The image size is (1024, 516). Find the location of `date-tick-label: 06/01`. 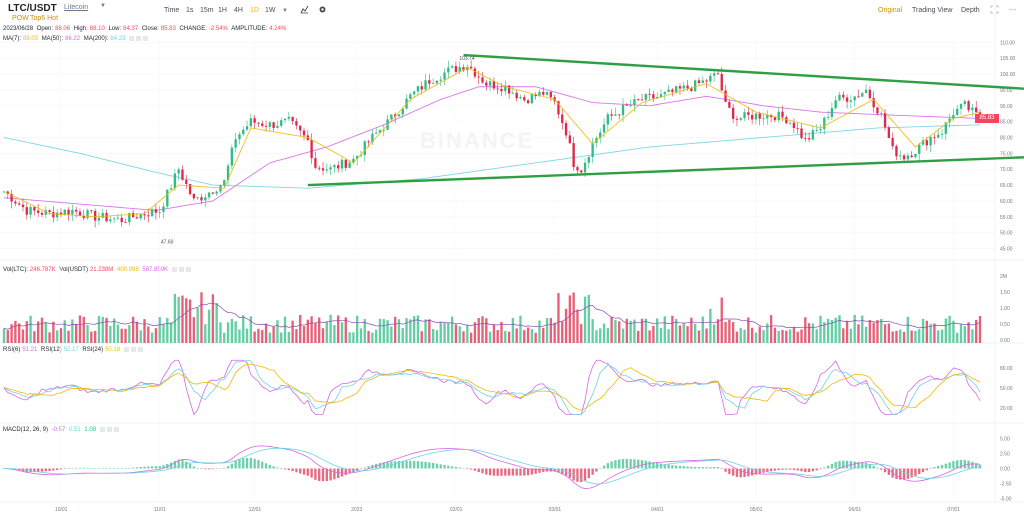

date-tick-label: 06/01 is located at coordinates (855, 510).